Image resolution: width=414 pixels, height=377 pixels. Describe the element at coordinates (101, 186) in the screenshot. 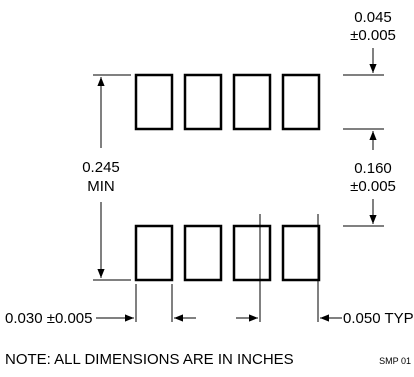

I see `row-spacing-qualifier: MIN` at that location.